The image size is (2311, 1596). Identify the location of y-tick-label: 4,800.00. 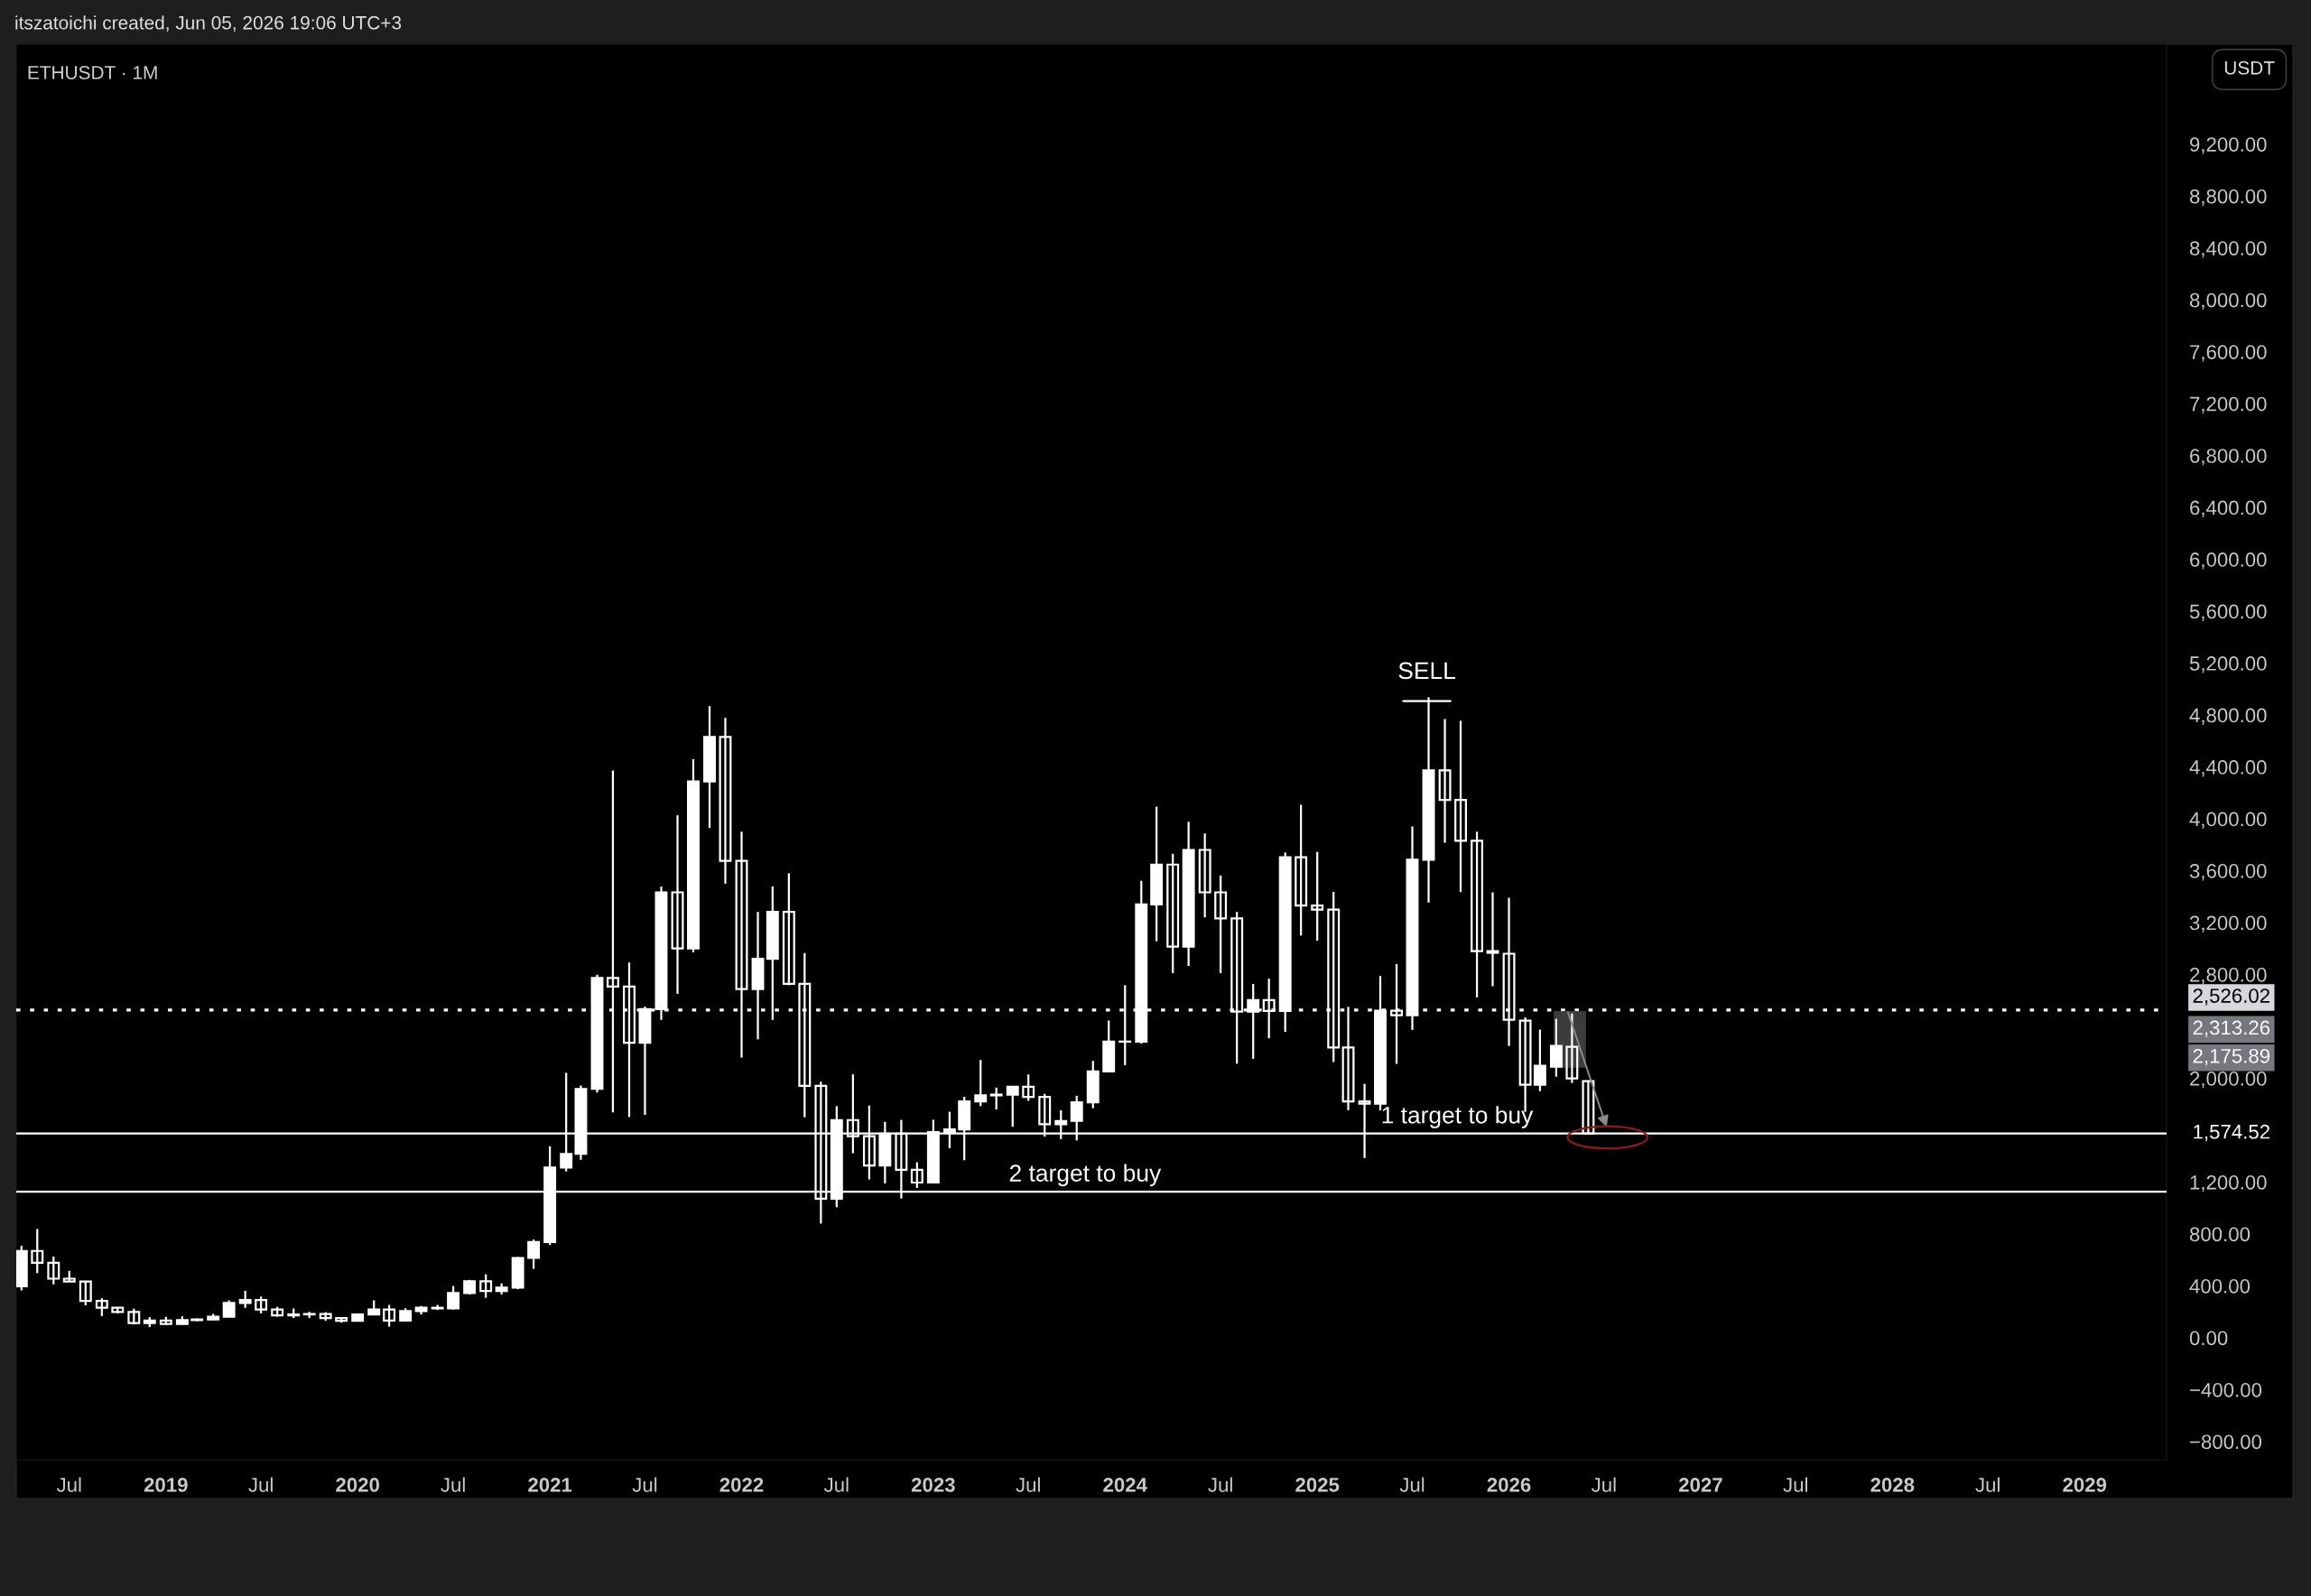
(2228, 716).